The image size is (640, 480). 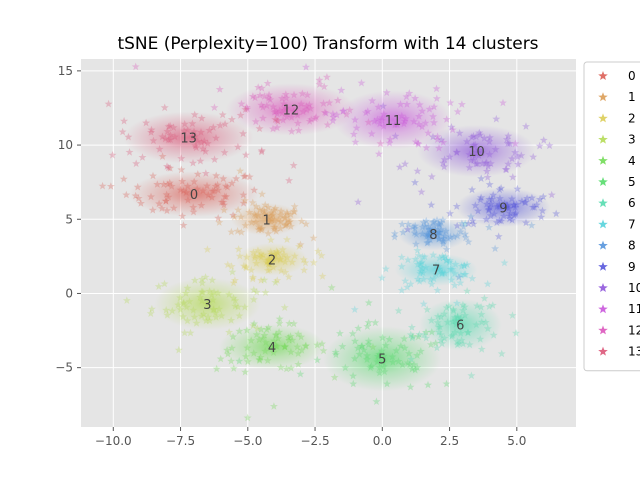 I want to click on cluster-label-5: 5, so click(x=382, y=360).